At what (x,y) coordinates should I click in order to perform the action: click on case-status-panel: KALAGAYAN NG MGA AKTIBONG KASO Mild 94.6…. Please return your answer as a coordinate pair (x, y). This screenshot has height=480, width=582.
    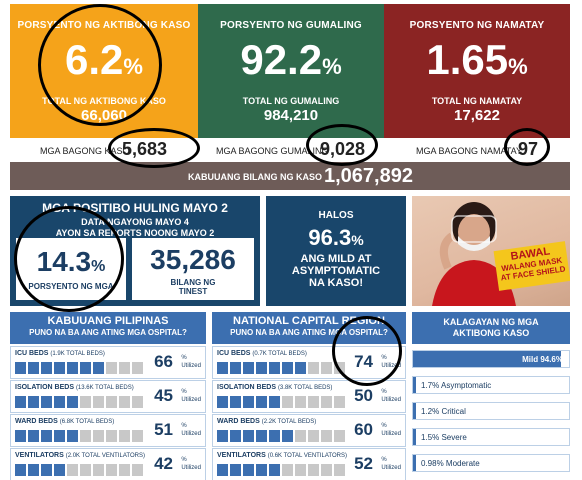
    Looking at the image, I should click on (491, 396).